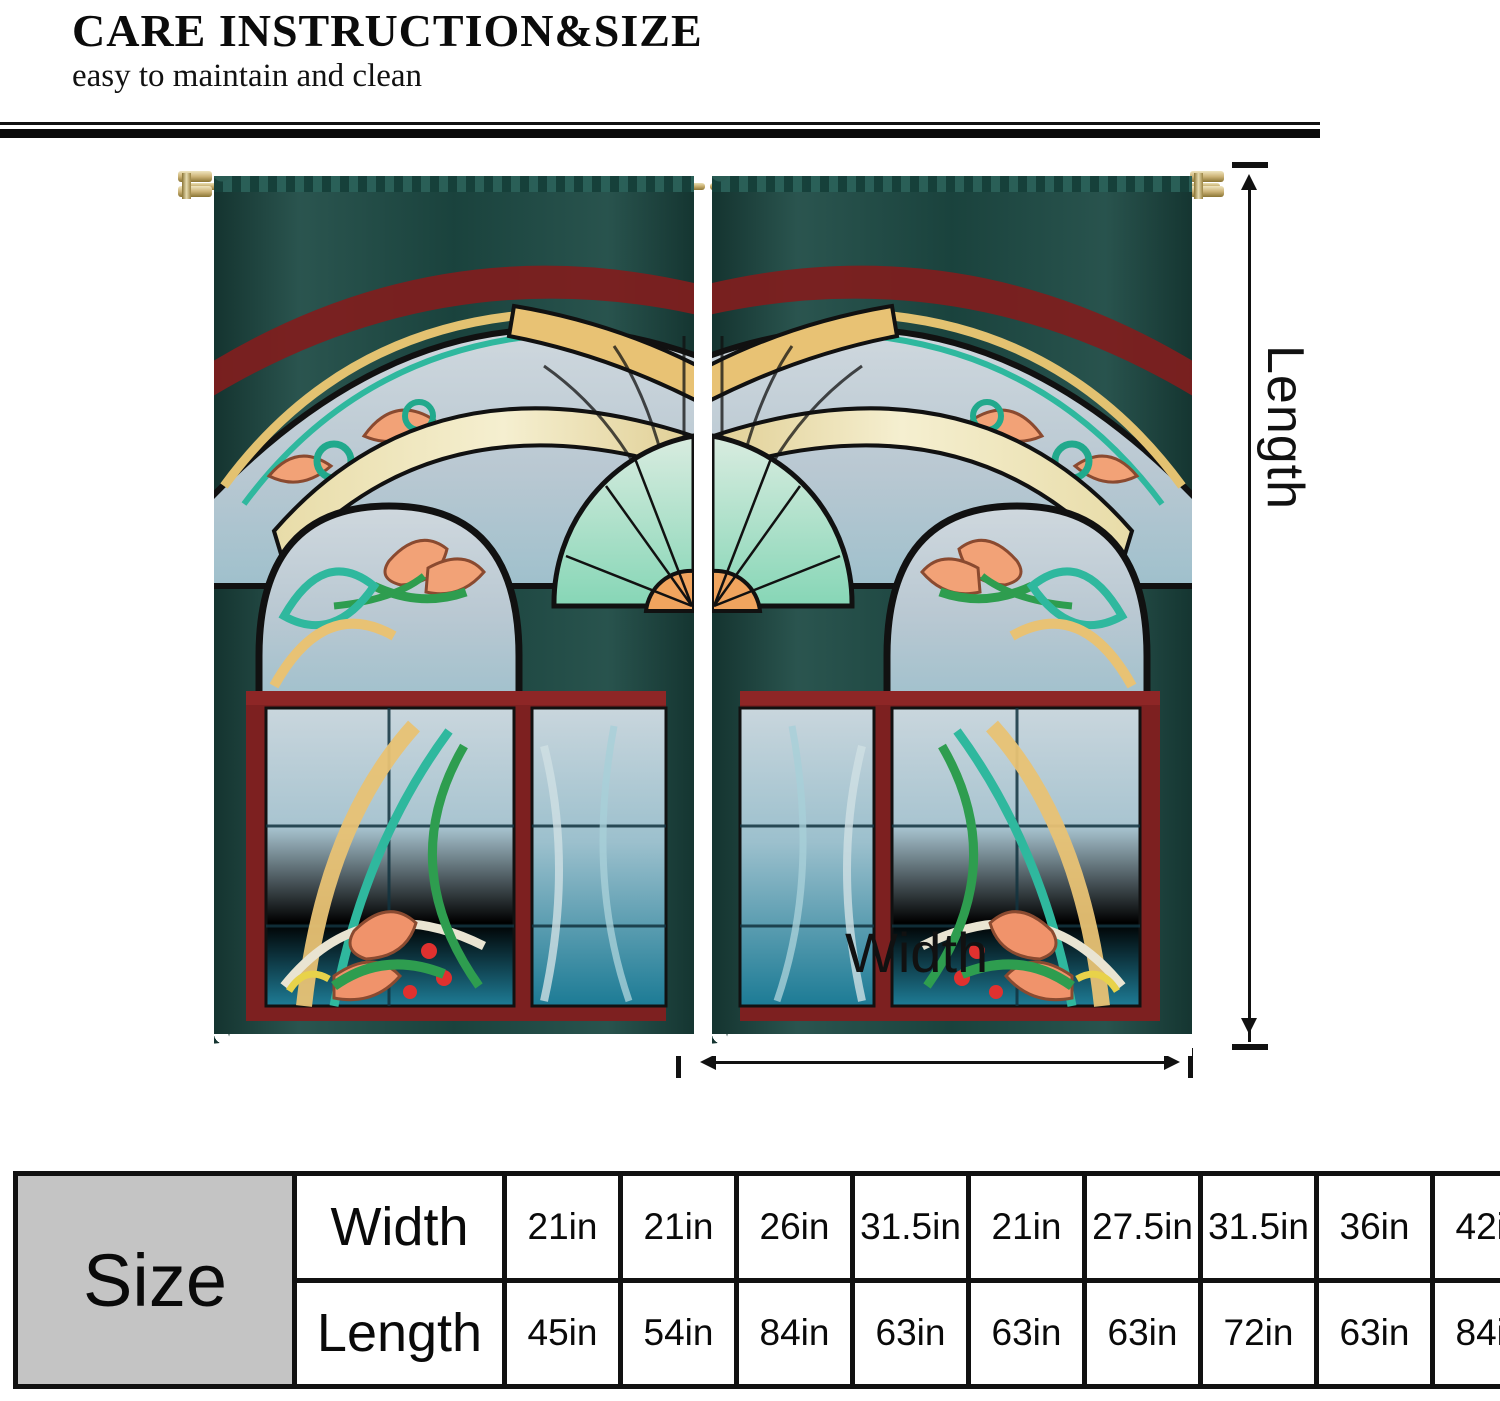 The image size is (1500, 1401). What do you see at coordinates (678, 1333) in the screenshot?
I see `length-value-2: 54in` at bounding box center [678, 1333].